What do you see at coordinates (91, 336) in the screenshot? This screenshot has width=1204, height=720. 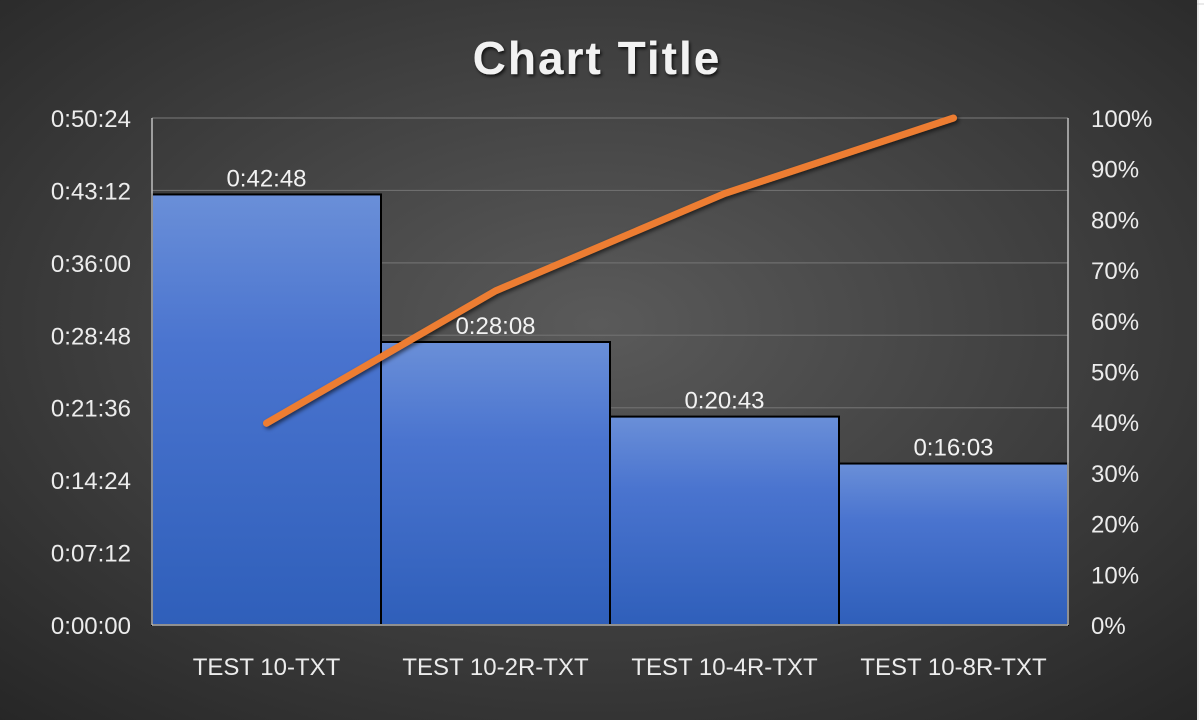 I see `y-left-tick-label: 0:28:48` at bounding box center [91, 336].